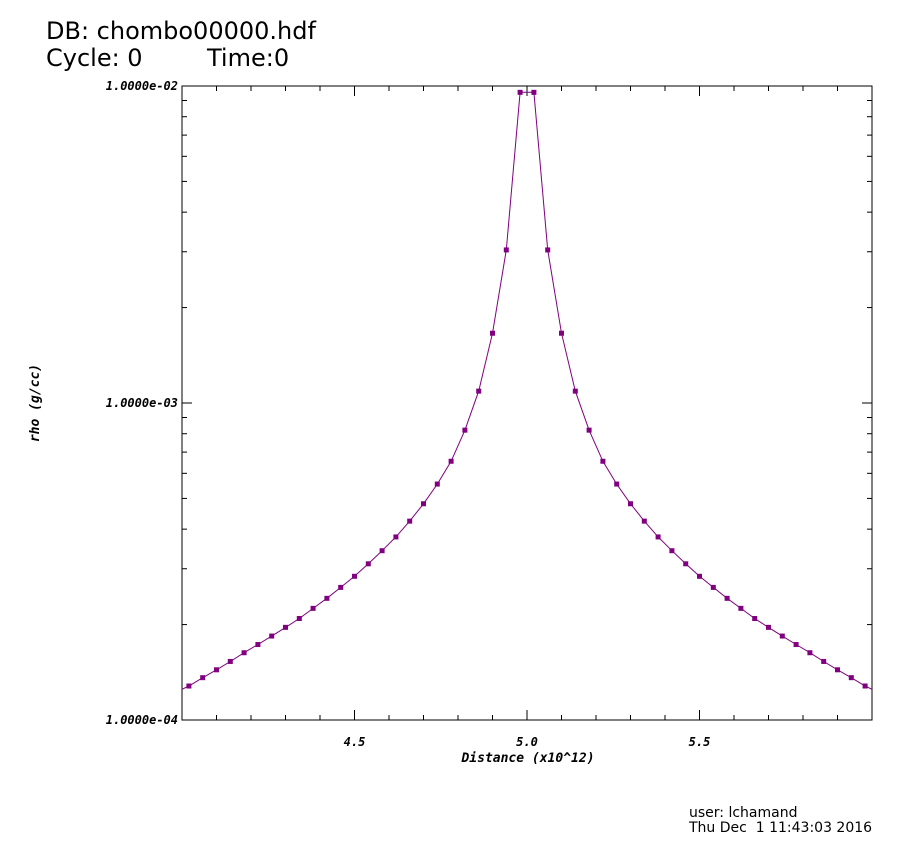  What do you see at coordinates (248, 58) in the screenshot?
I see `time-label: Time:0` at bounding box center [248, 58].